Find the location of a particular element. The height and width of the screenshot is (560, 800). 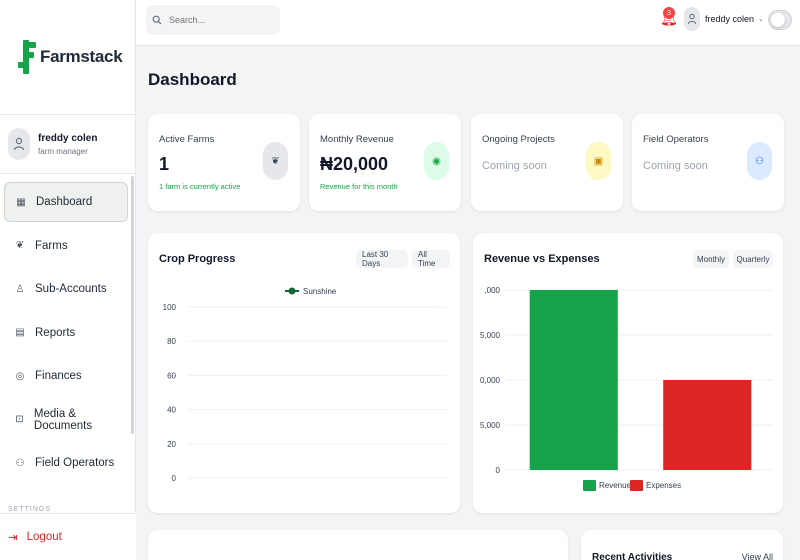

stat-subtext: Revenue for this month is located at coordinates (359, 186).